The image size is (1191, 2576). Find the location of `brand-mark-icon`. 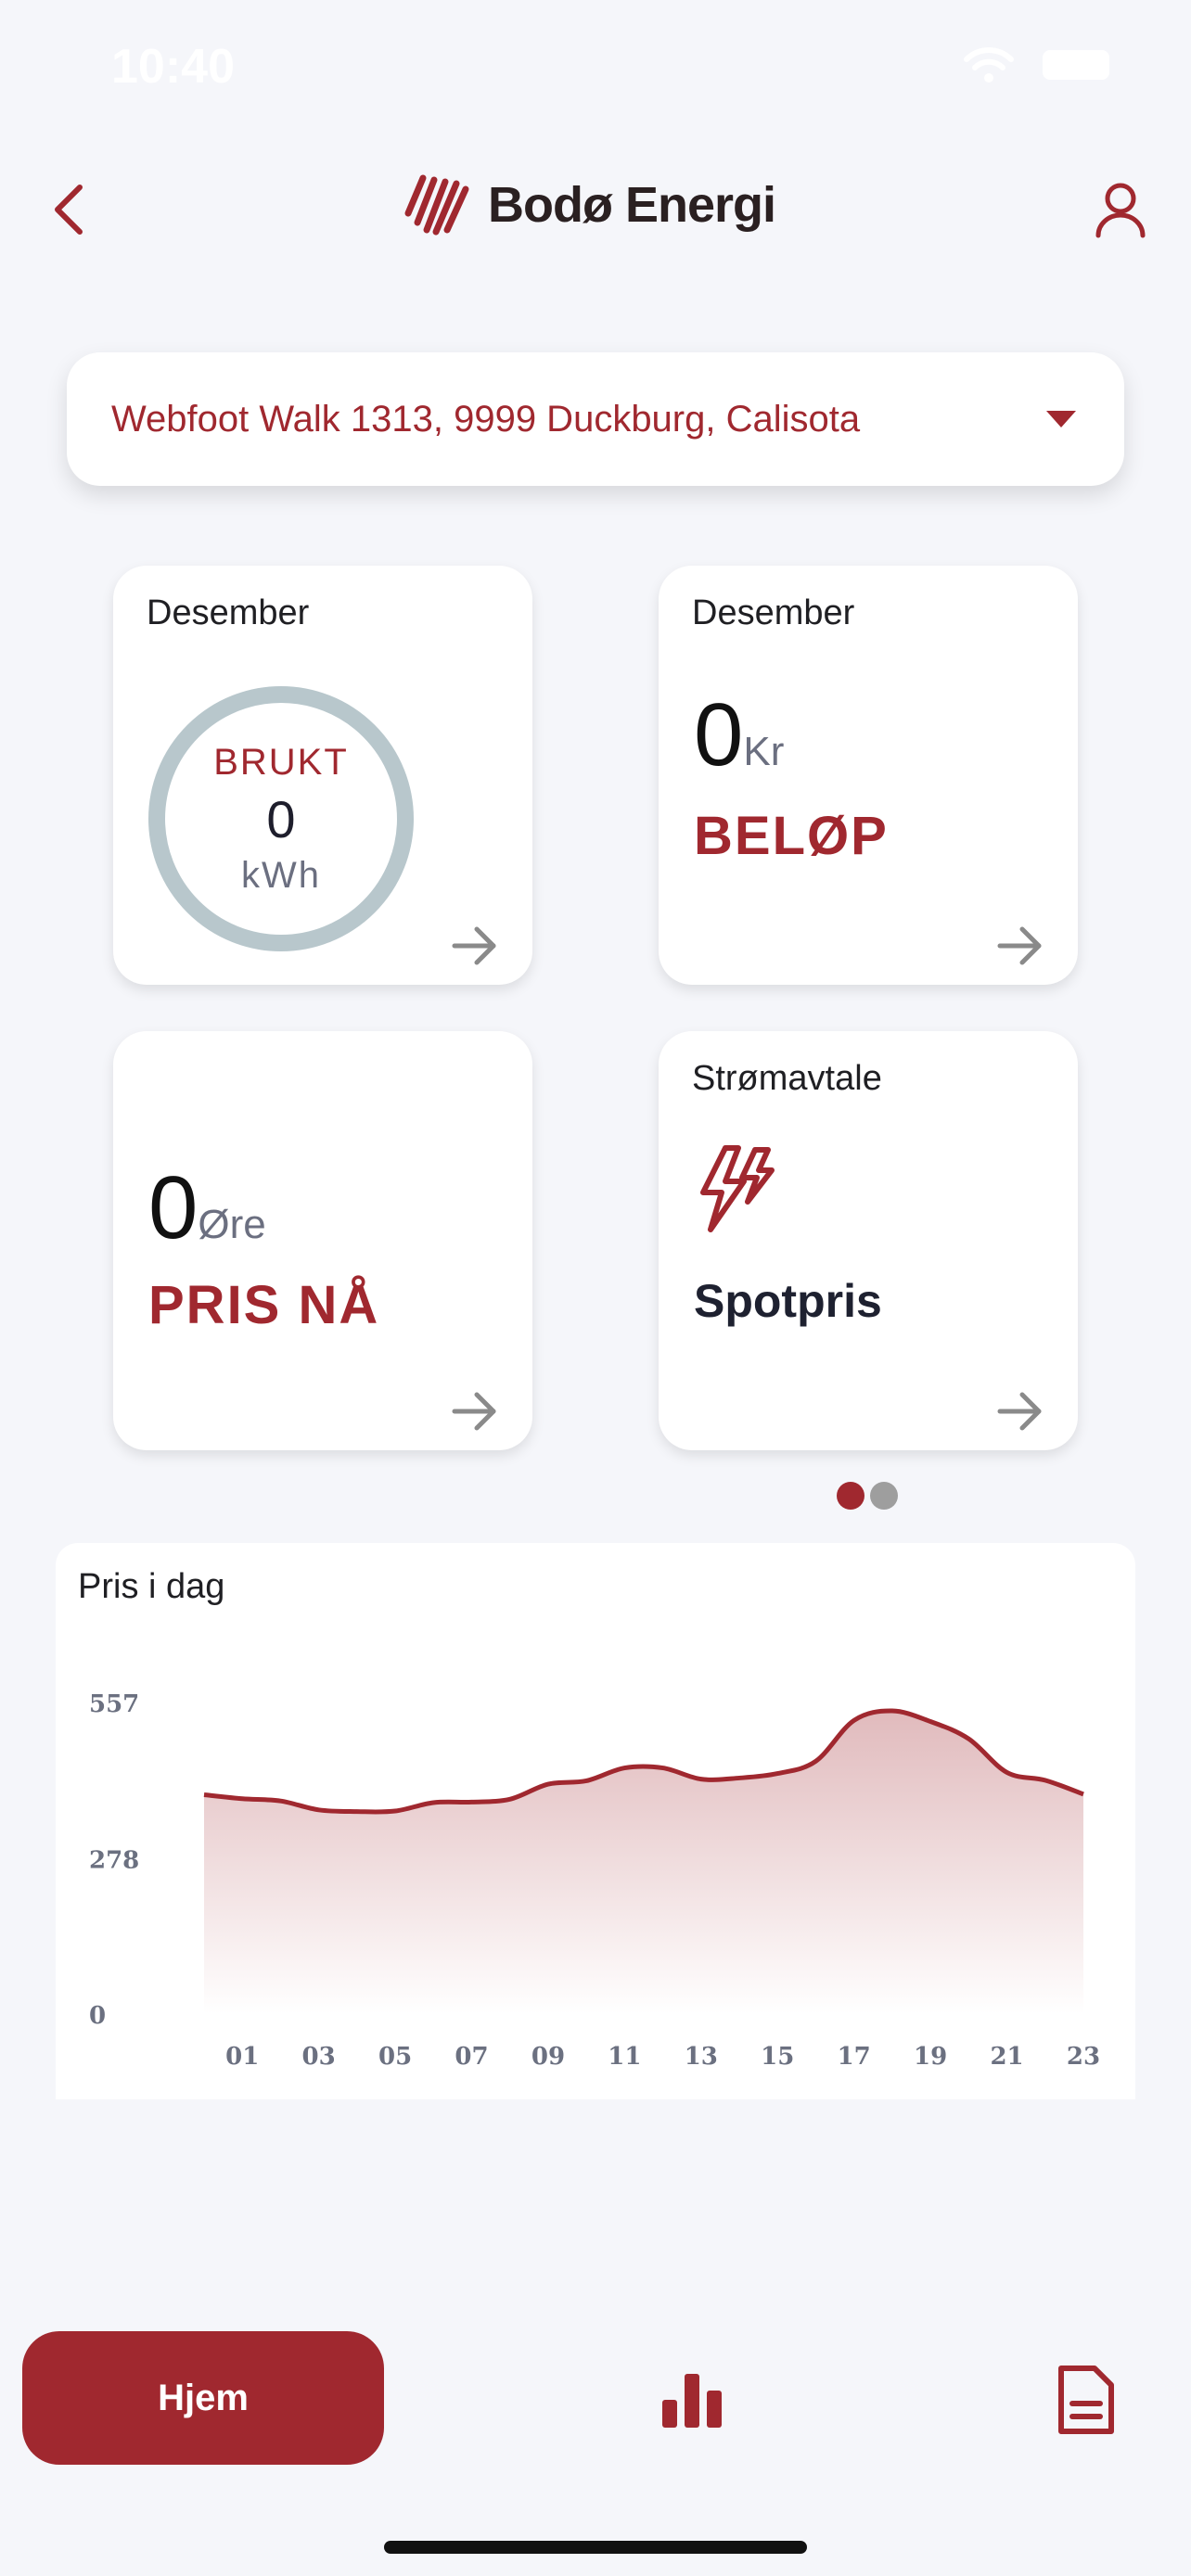

brand-mark-icon is located at coordinates (437, 205).